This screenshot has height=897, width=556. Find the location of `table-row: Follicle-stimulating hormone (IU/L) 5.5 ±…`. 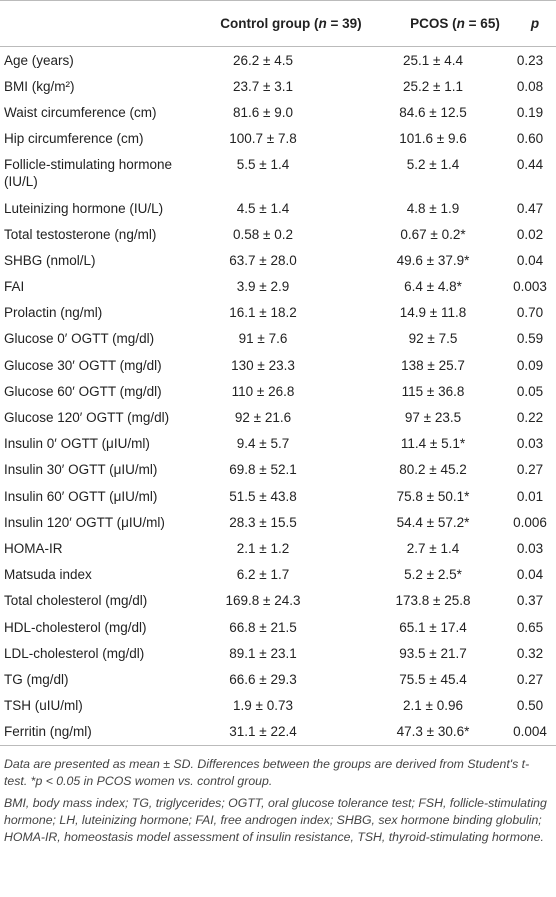

table-row: Follicle-stimulating hormone (IU/L) 5.5 ±… is located at coordinates (278, 173).